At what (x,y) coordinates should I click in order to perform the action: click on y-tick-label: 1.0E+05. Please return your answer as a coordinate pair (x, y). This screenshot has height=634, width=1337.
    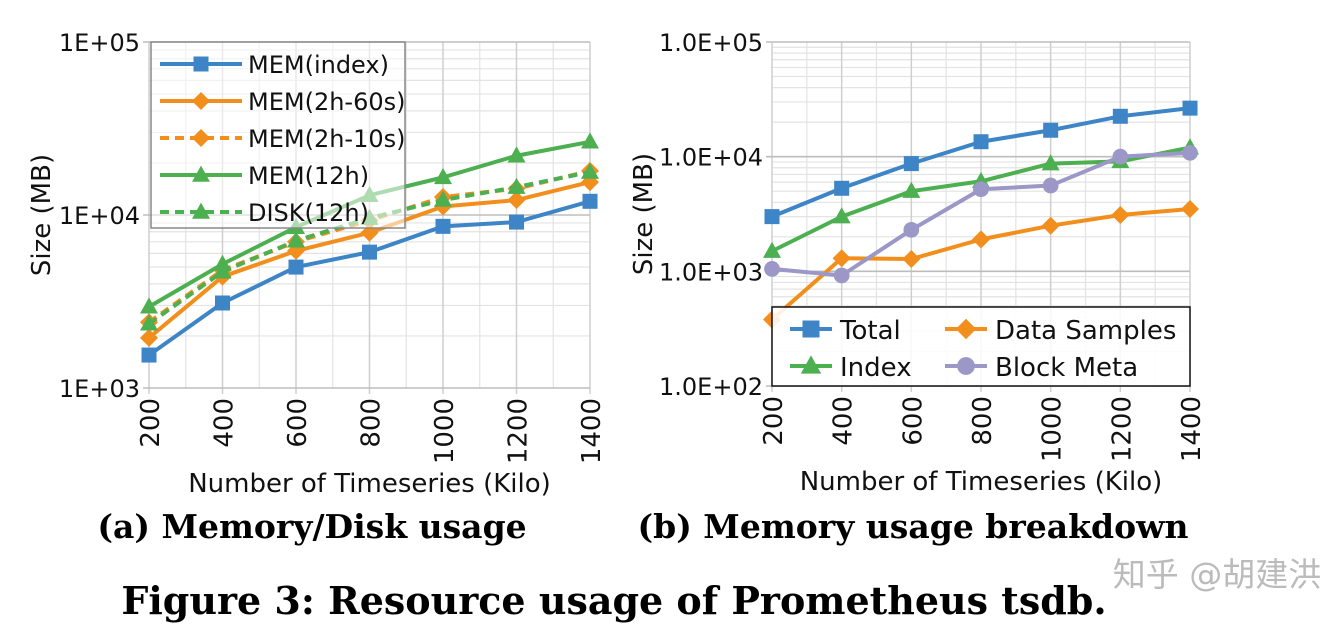
    Looking at the image, I should click on (711, 43).